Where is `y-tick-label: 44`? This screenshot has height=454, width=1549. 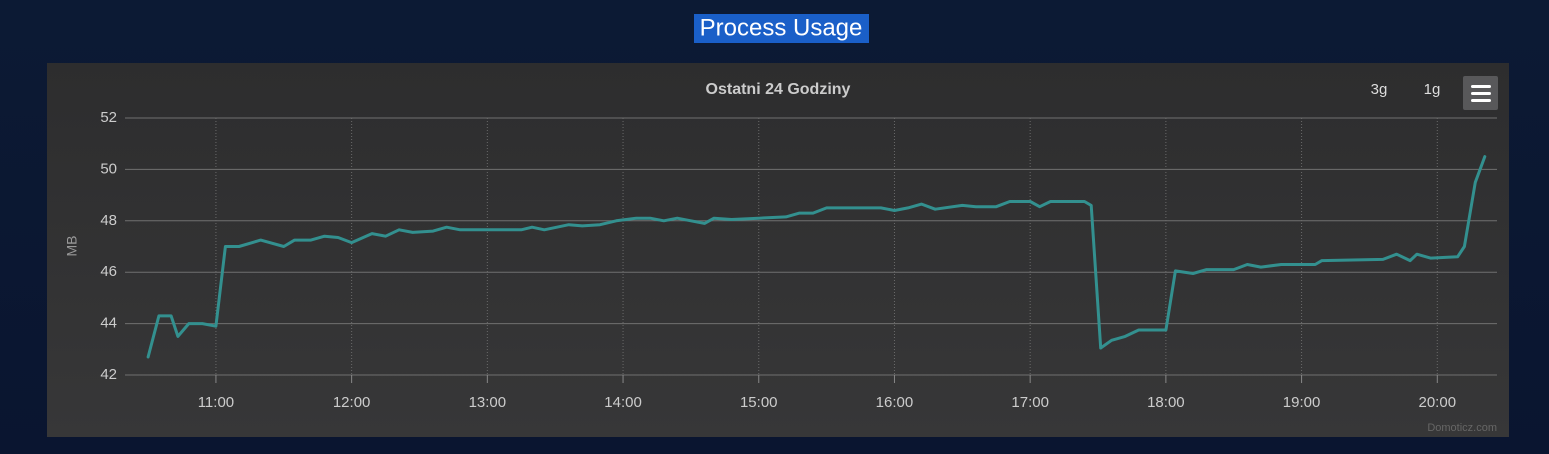 y-tick-label: 44 is located at coordinates (108, 323).